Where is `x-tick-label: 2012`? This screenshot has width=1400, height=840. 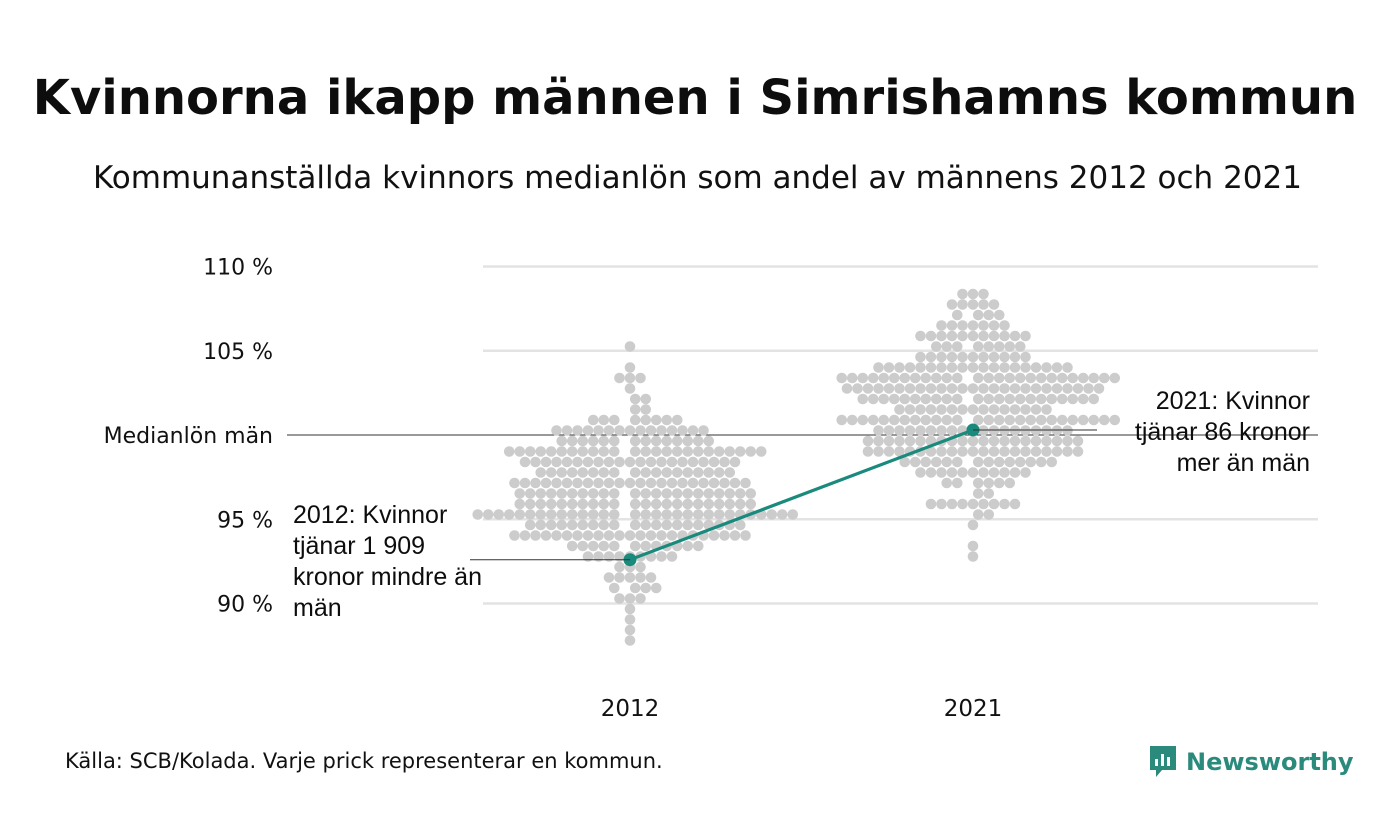 x-tick-label: 2012 is located at coordinates (630, 709).